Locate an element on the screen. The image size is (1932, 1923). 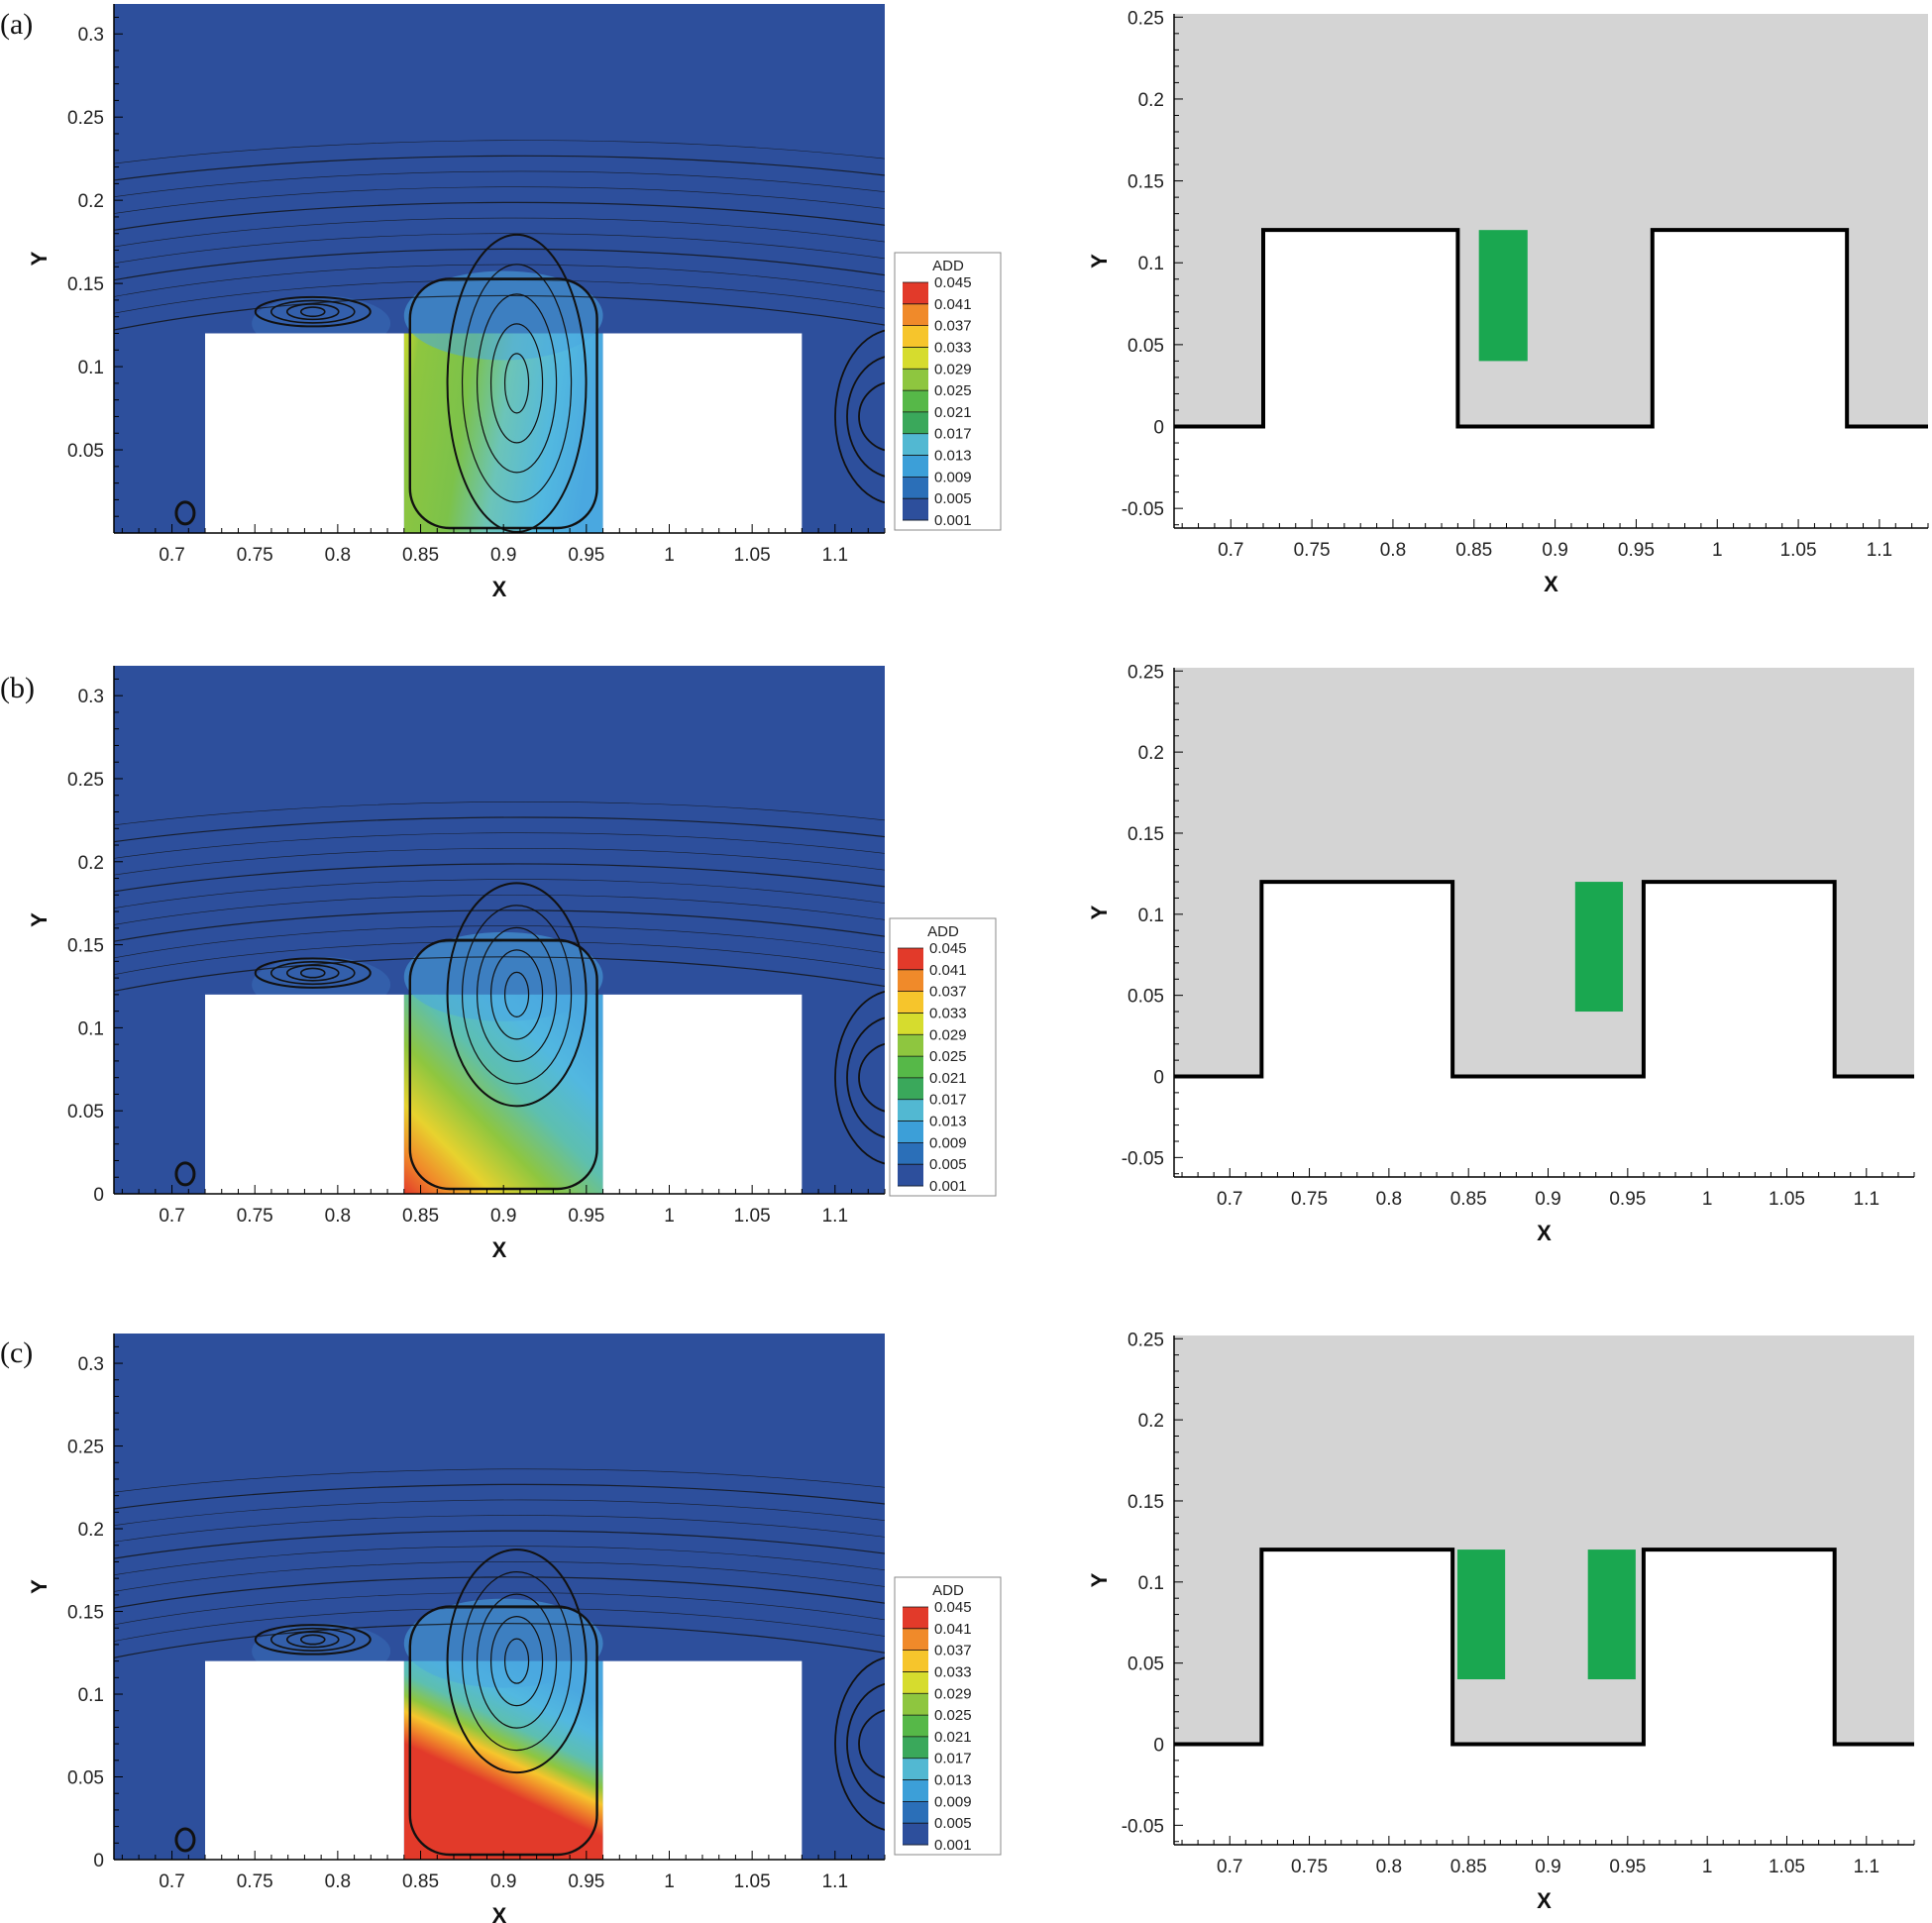
legend-level-label: 0.001 is located at coordinates (948, 1186).